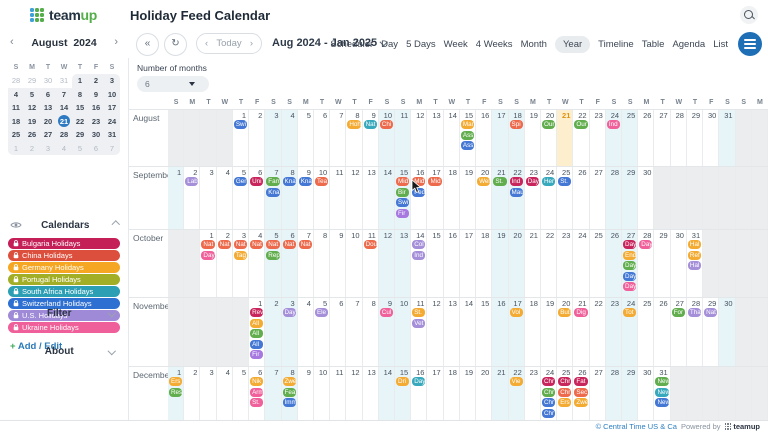  What do you see at coordinates (176, 198) in the screenshot?
I see `day-cell: 1` at bounding box center [176, 198].